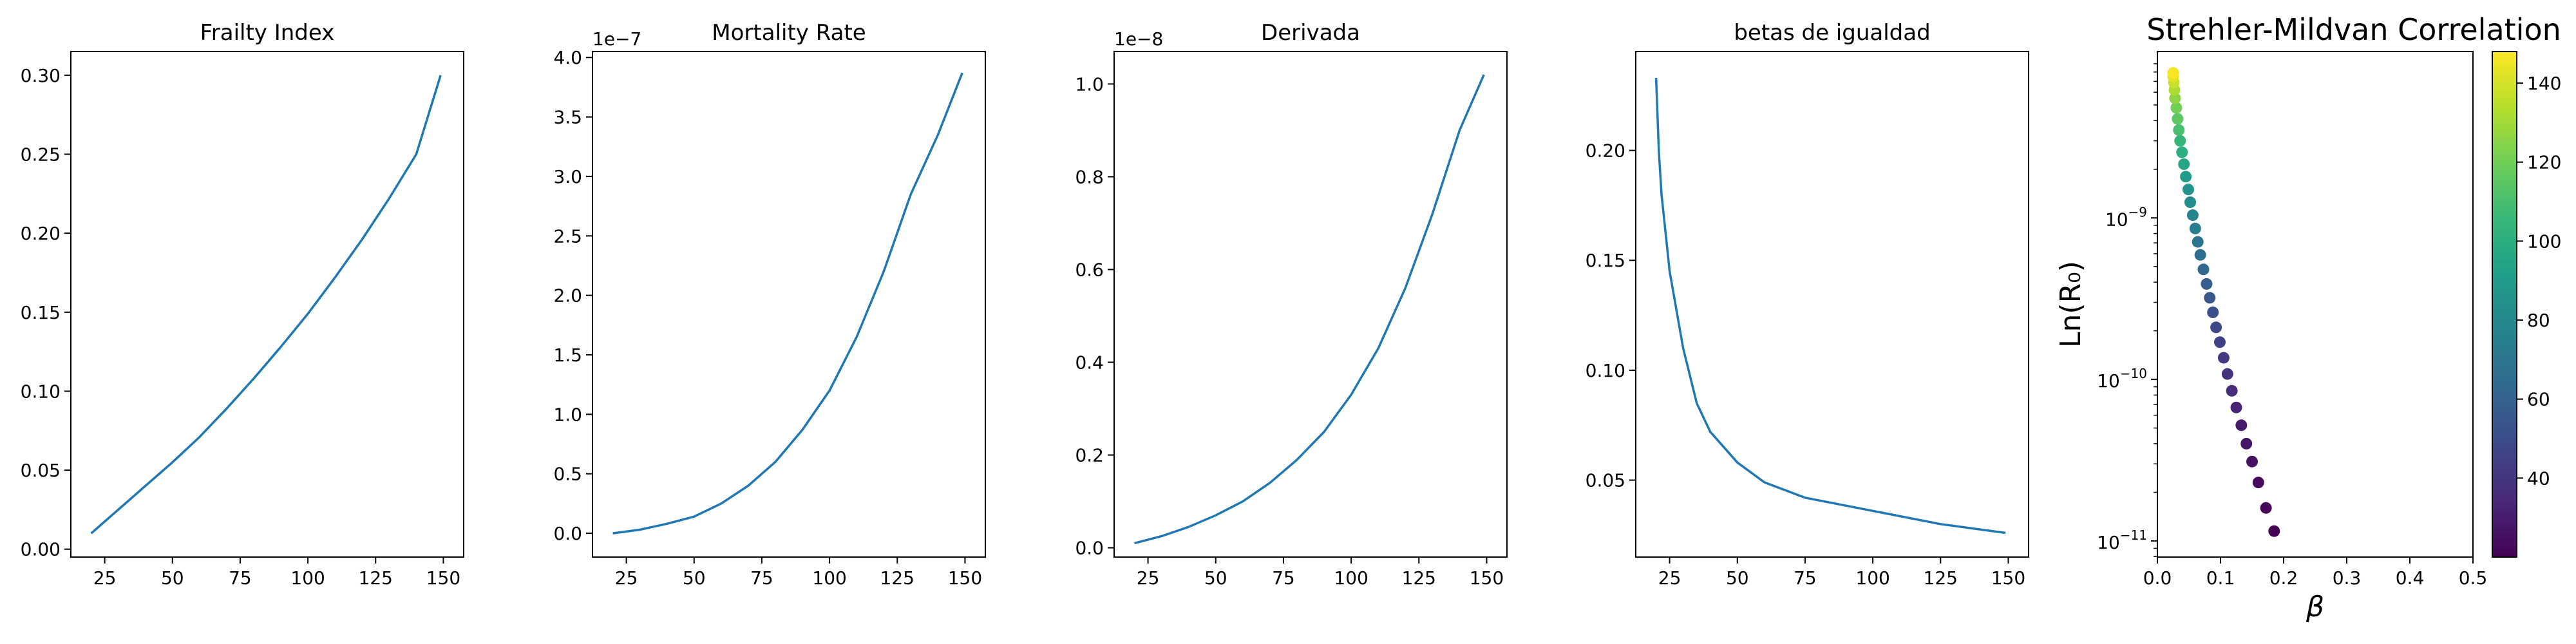  I want to click on y-tick-label: 0.20, so click(1605, 151).